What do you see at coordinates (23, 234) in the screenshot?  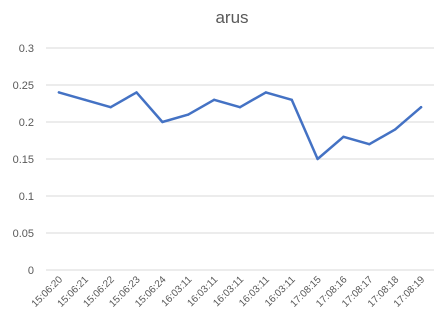 I see `y-tick-label: 0.05` at bounding box center [23, 234].